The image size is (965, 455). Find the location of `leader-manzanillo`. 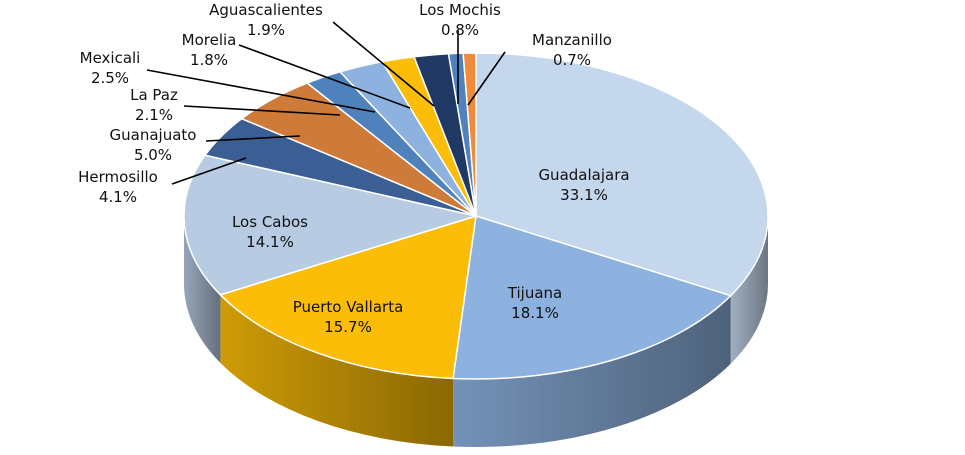

leader-manzanillo is located at coordinates (486, 78).